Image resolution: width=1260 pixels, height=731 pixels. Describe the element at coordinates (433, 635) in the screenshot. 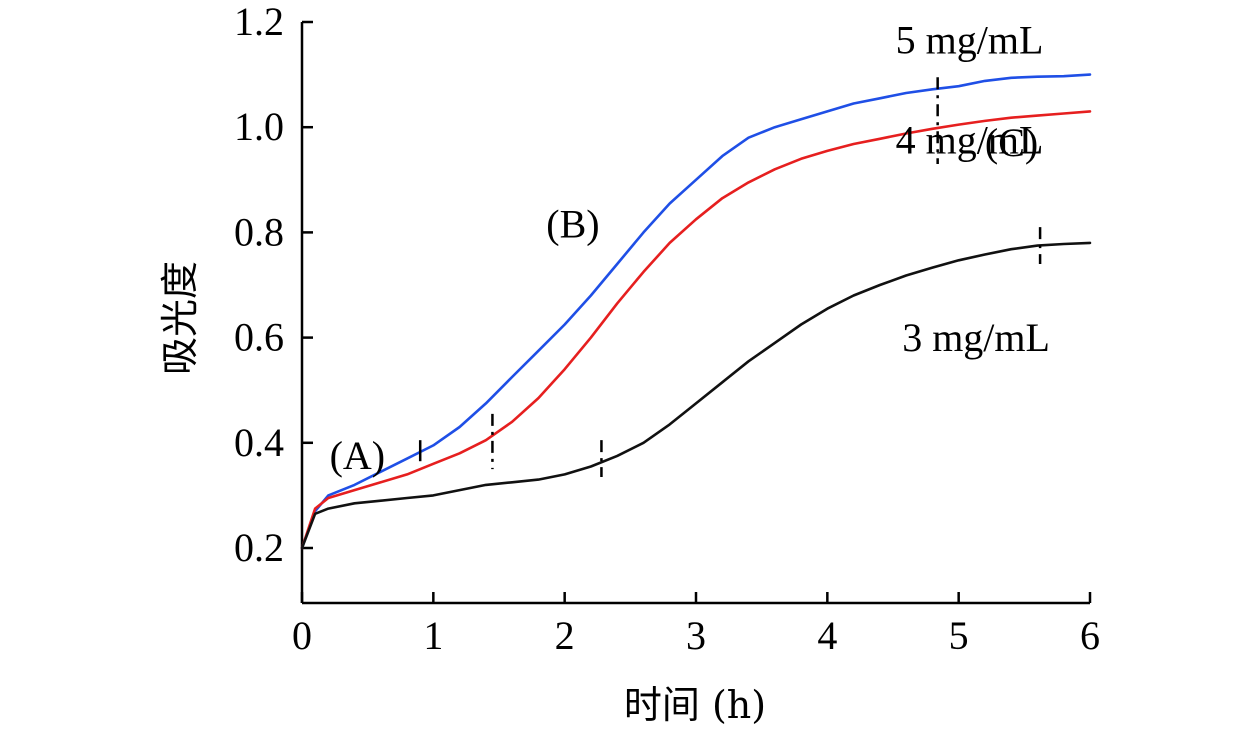

I see `x-tick-label: 1` at that location.